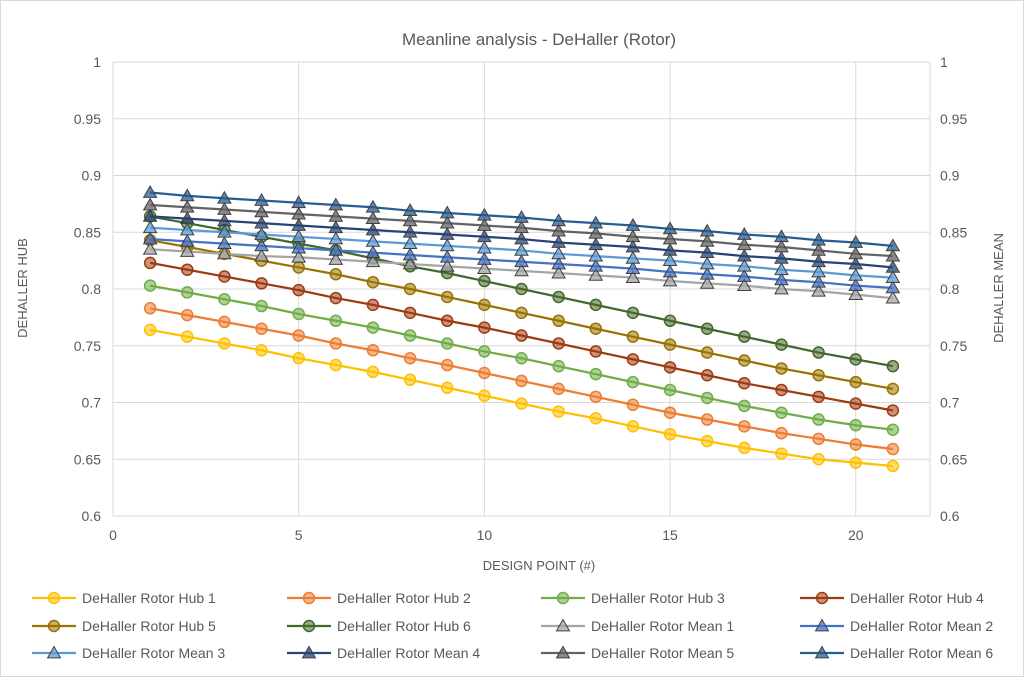 This screenshot has height=682, width=1024. What do you see at coordinates (896, 653) in the screenshot?
I see `legend-item: DeHaller Rotor Mean 6` at bounding box center [896, 653].